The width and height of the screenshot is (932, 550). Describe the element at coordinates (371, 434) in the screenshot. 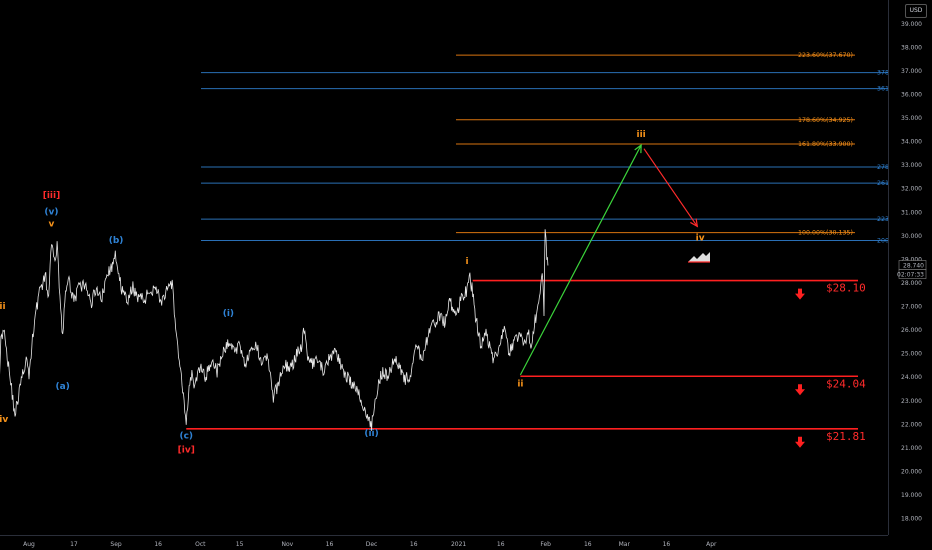

I see `wave-label: (ii)` at that location.